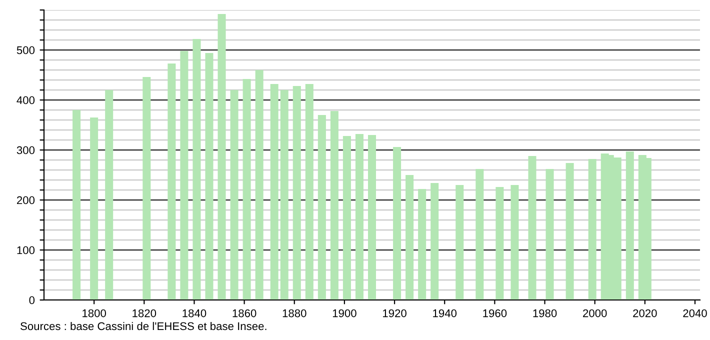  I want to click on x-tick-label: 1840, so click(194, 313).